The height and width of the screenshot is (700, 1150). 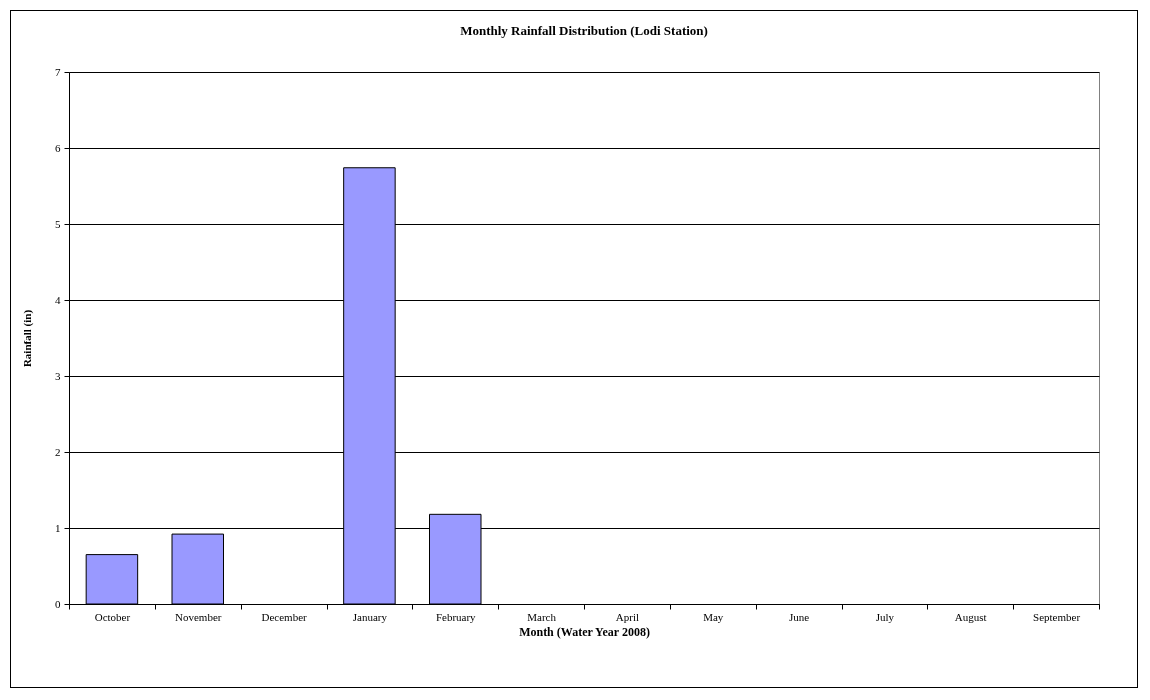 I want to click on x-tick-label: February, so click(x=456, y=616).